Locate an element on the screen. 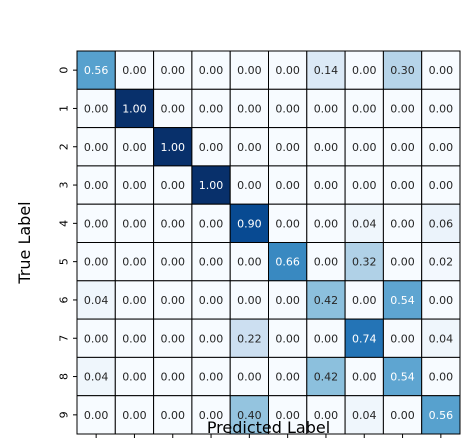  cell-value-label: 0.42 is located at coordinates (326, 377).